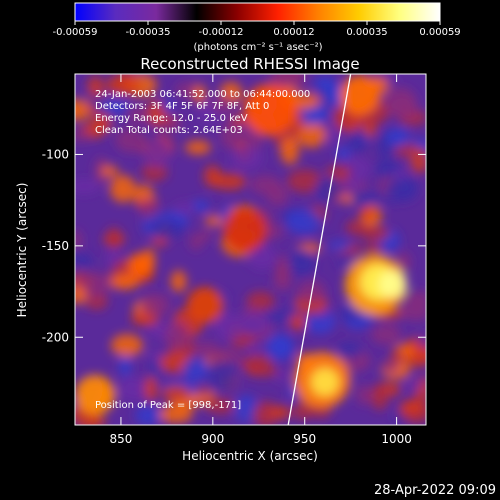 Image resolution: width=500 pixels, height=500 pixels. What do you see at coordinates (366, 32) in the screenshot?
I see `colorbar-tick-label: 0.00035` at bounding box center [366, 32].